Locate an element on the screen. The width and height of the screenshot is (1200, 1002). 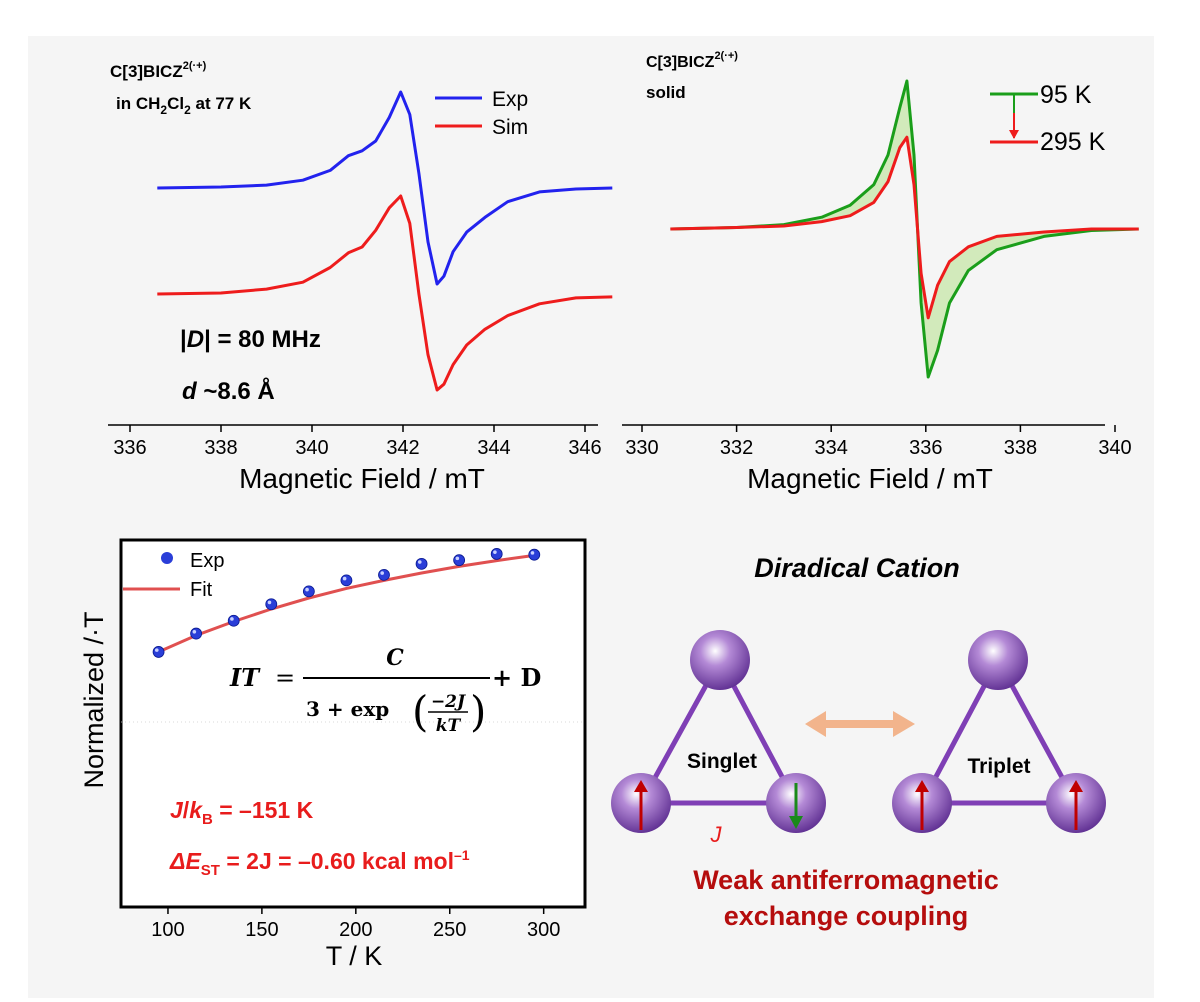
panel-a-title: C[3]BICZ2(·+) is located at coordinates (158, 70).